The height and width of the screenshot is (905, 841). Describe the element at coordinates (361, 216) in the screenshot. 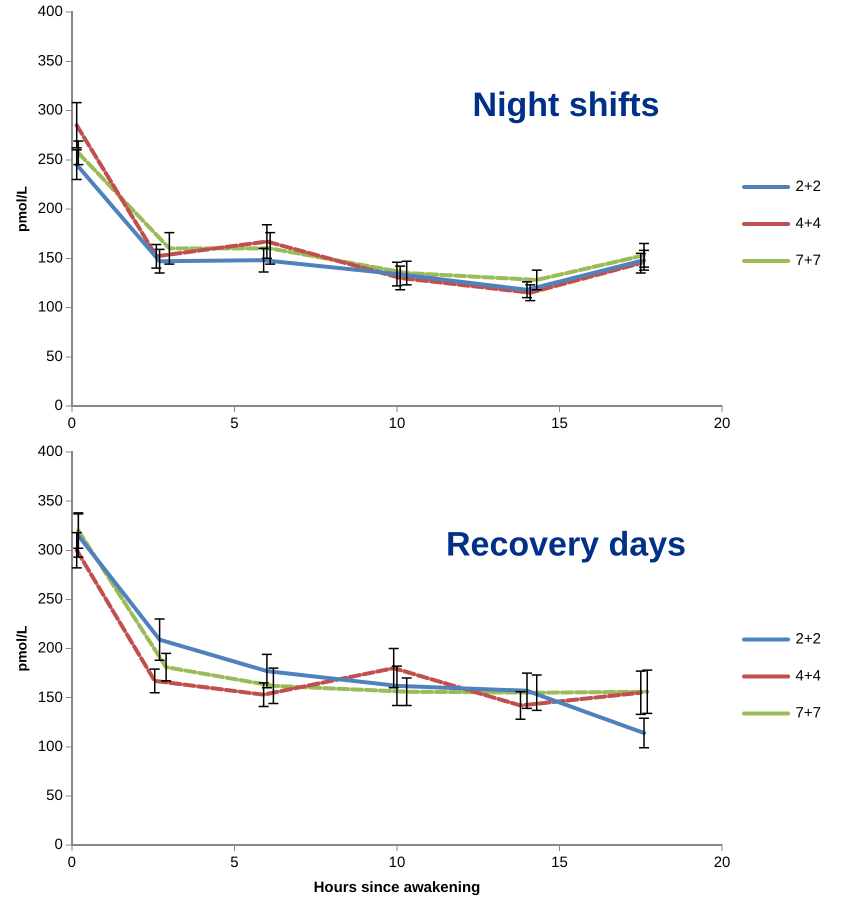

I see `line-series` at that location.